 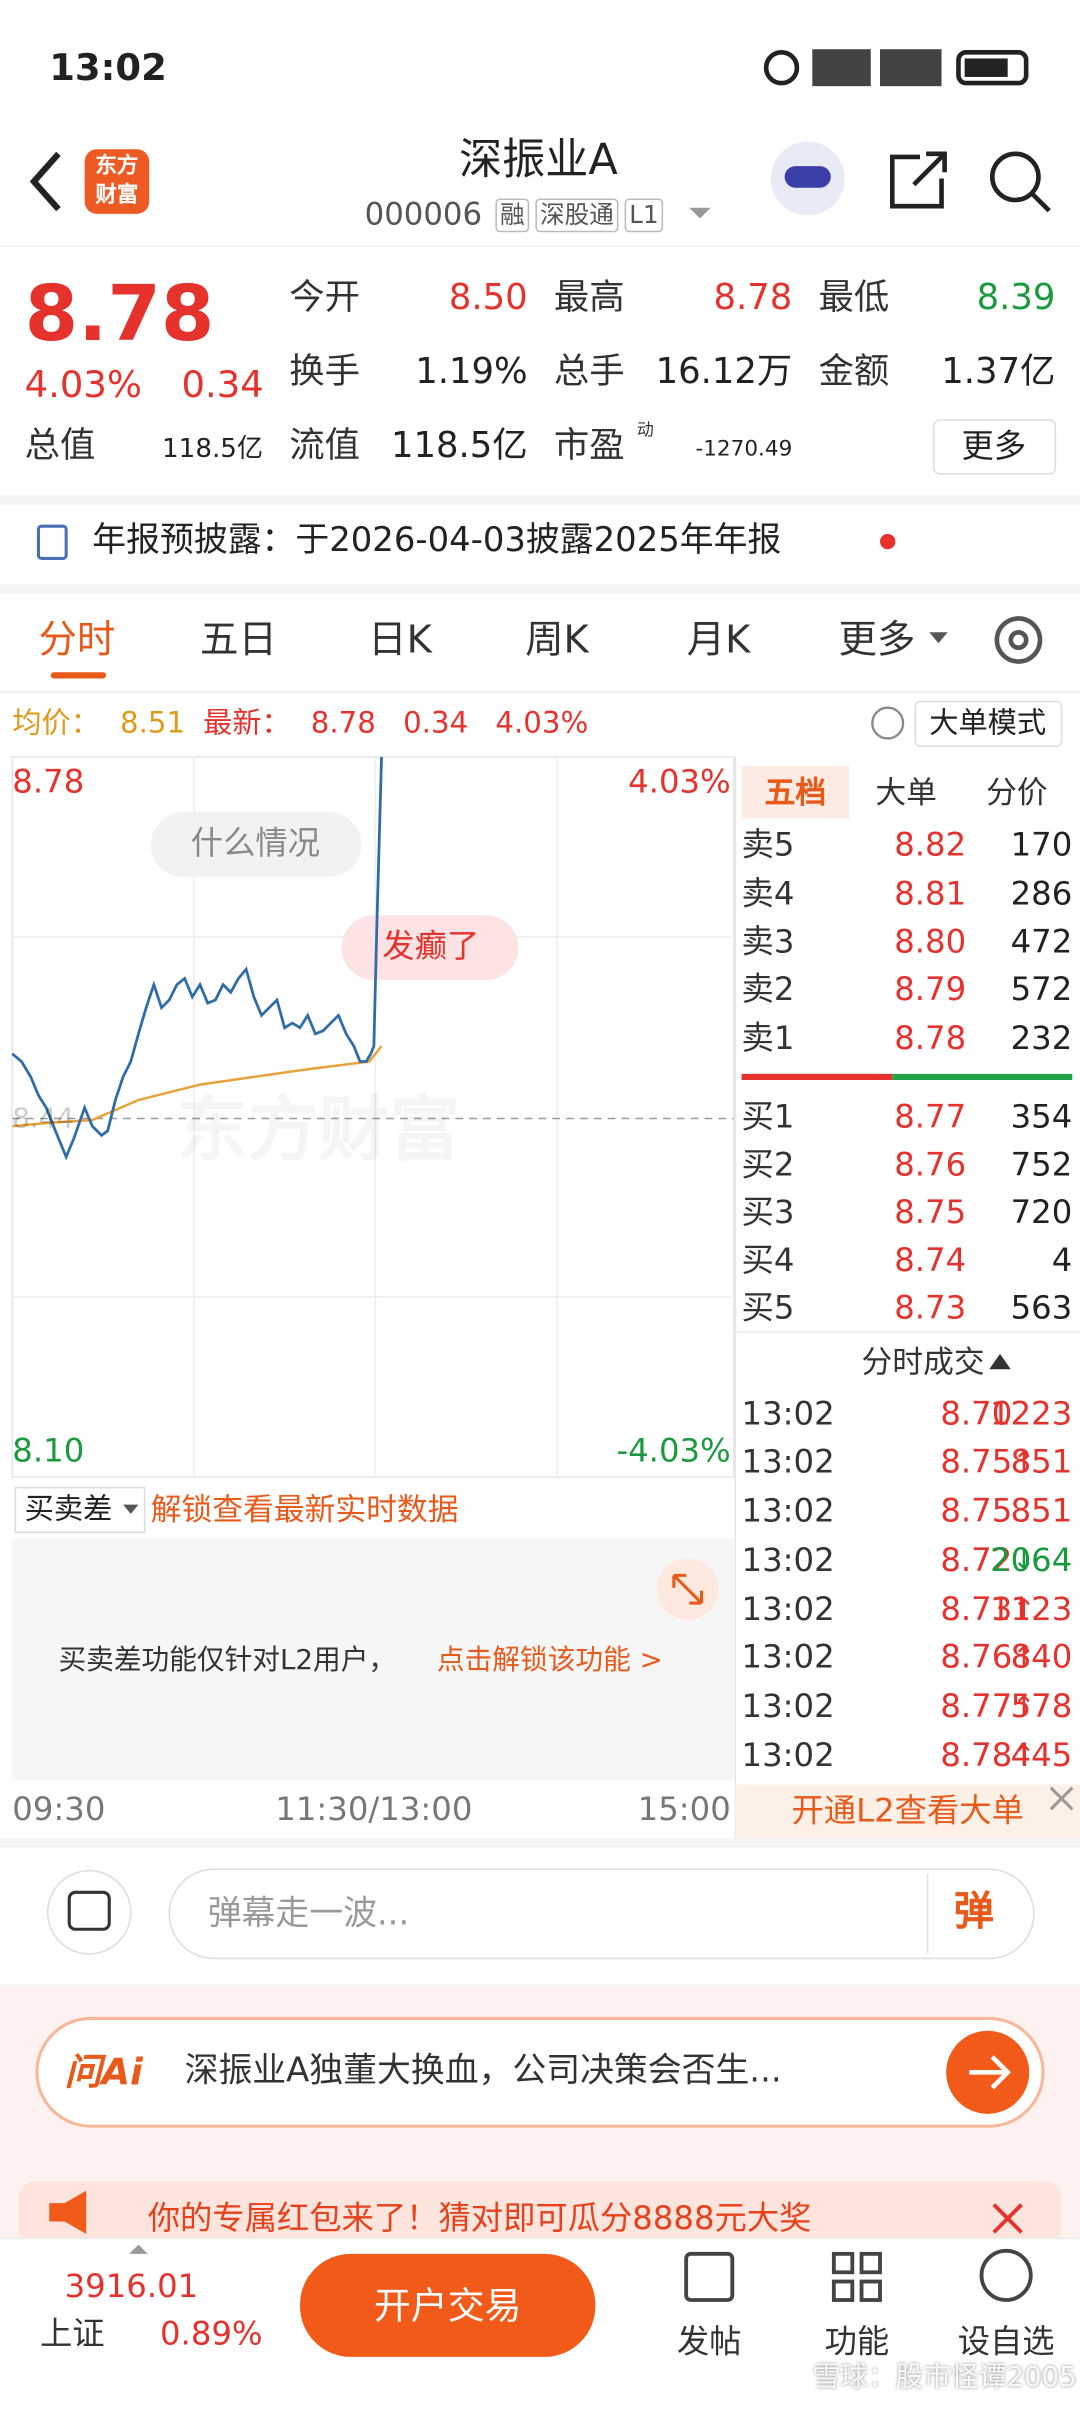 I want to click on spread-unlock: 解锁查看最新实时数据, so click(x=304, y=1509).